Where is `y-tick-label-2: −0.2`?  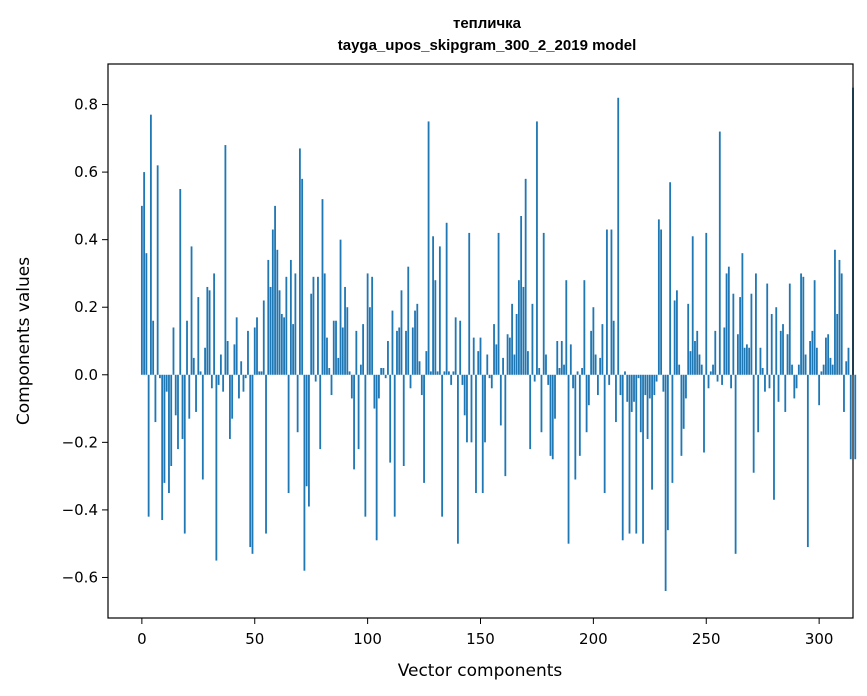
y-tick-label-2: −0.2 is located at coordinates (80, 442).